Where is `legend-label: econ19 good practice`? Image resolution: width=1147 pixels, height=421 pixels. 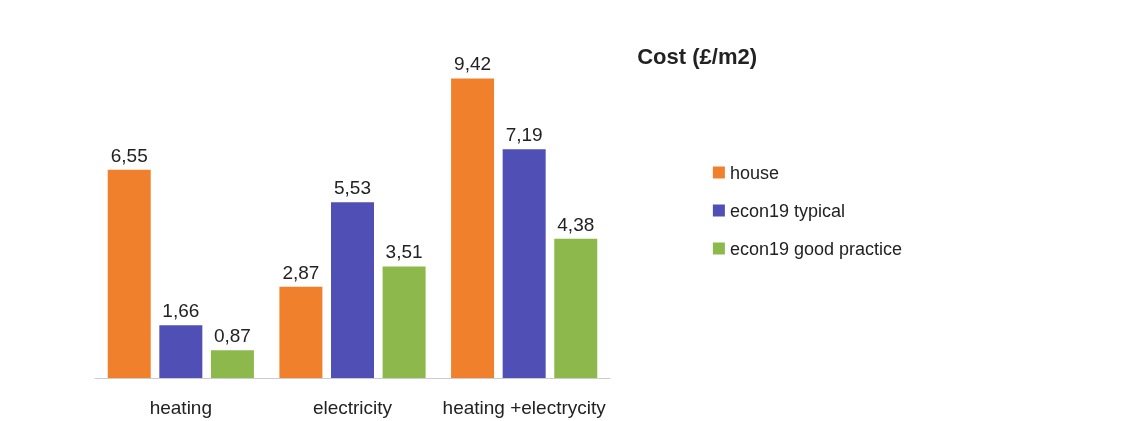 legend-label: econ19 good practice is located at coordinates (815, 248).